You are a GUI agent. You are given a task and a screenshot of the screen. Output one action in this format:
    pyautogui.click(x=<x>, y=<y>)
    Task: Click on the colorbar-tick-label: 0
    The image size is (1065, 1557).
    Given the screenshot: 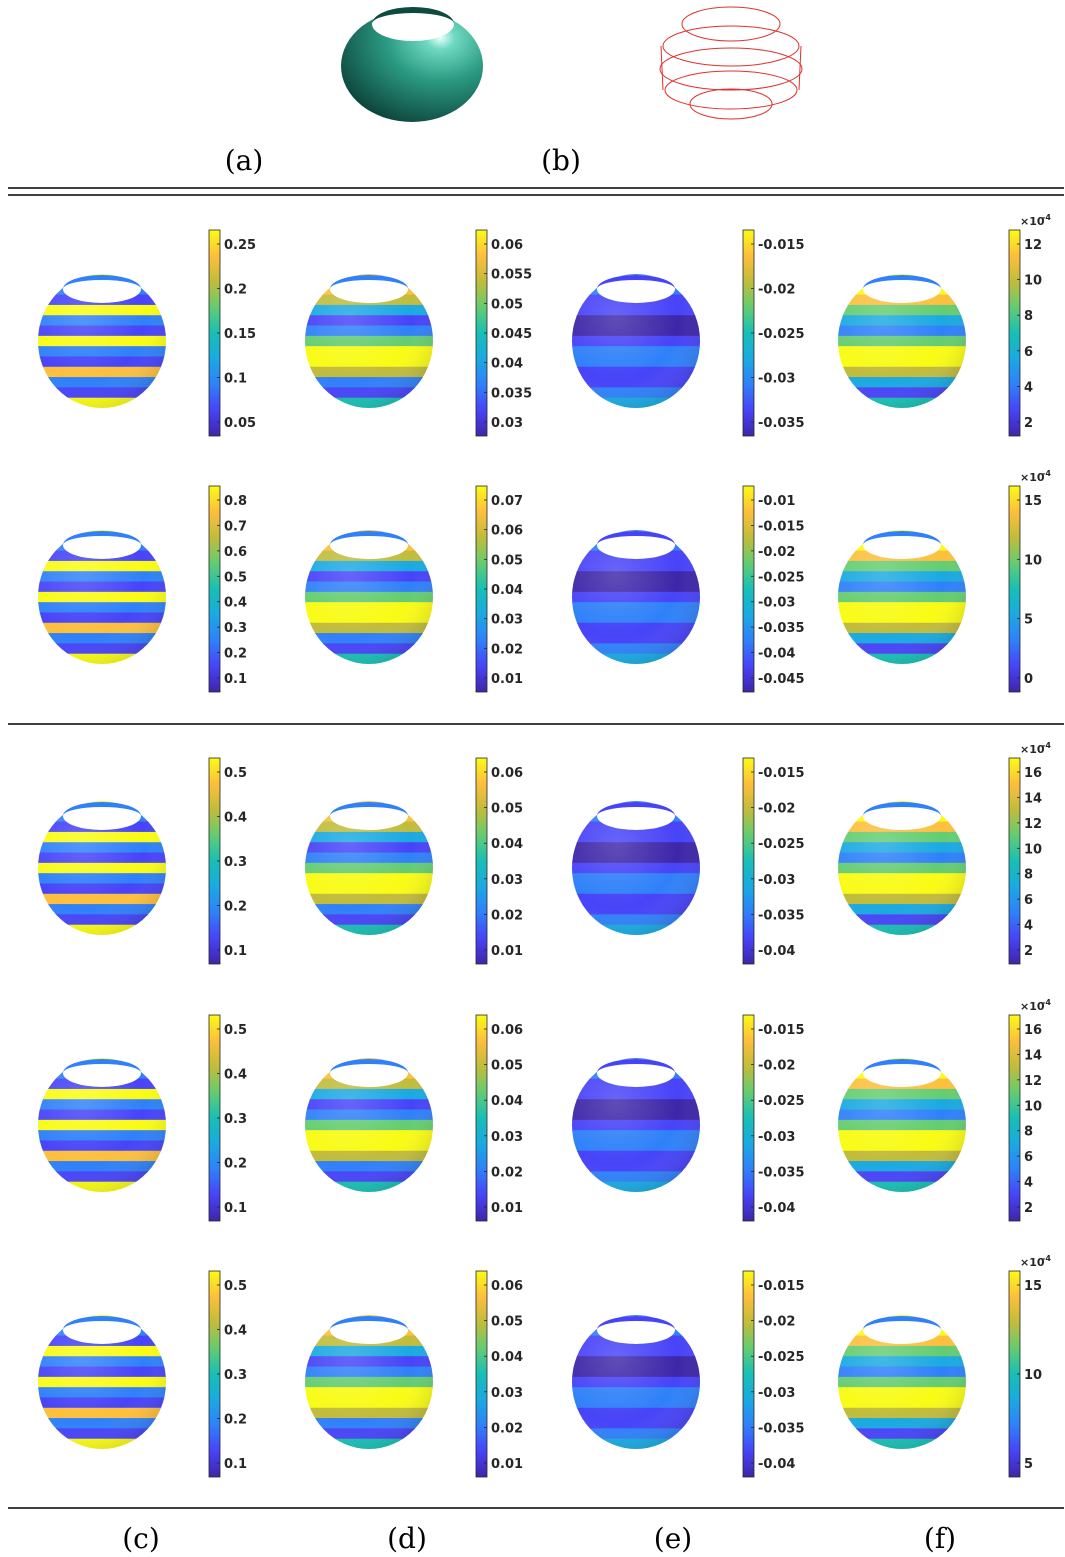 What is the action you would take?
    pyautogui.click(x=1028, y=679)
    